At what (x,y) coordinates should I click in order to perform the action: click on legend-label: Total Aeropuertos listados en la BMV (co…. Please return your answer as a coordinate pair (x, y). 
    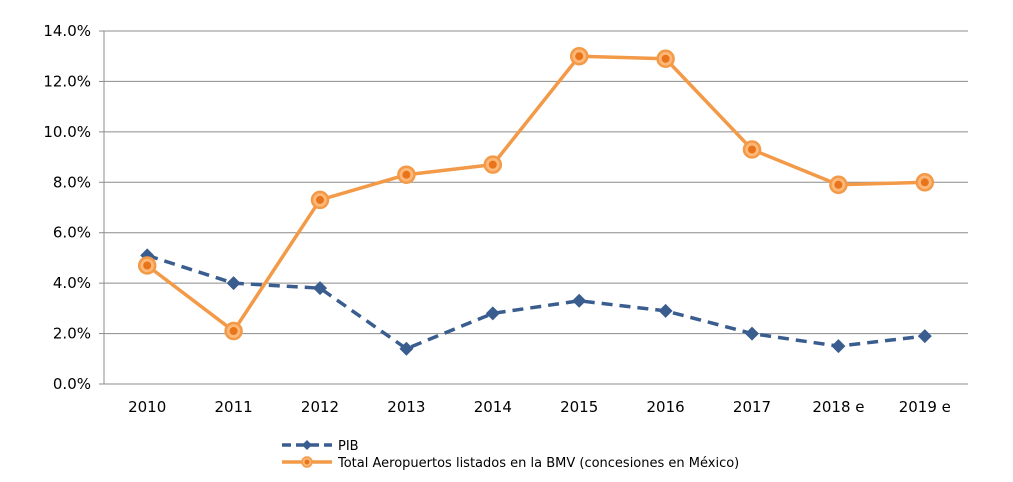
    Looking at the image, I should click on (538, 463).